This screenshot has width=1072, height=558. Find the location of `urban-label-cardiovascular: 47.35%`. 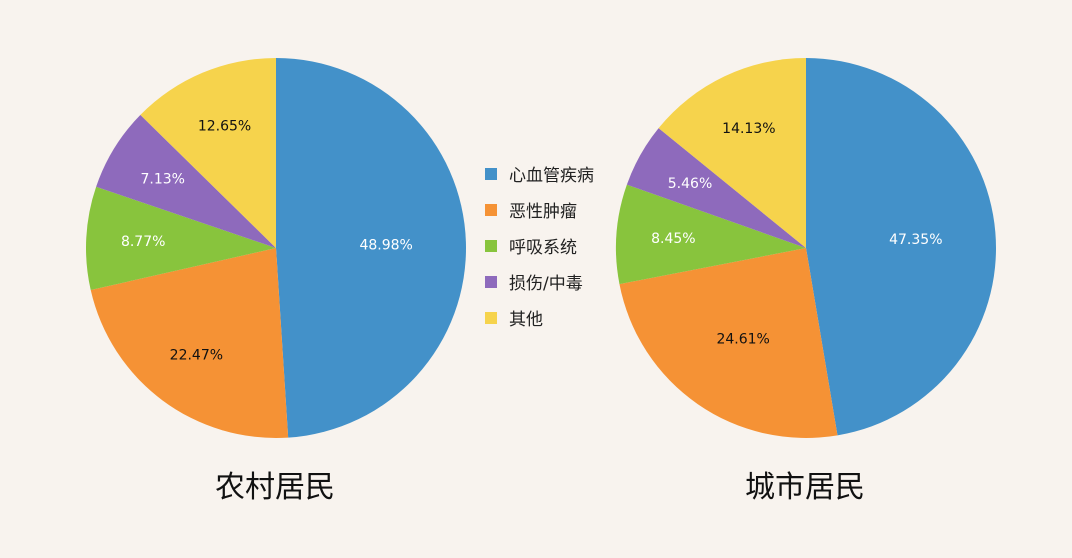

urban-label-cardiovascular: 47.35% is located at coordinates (915, 240).